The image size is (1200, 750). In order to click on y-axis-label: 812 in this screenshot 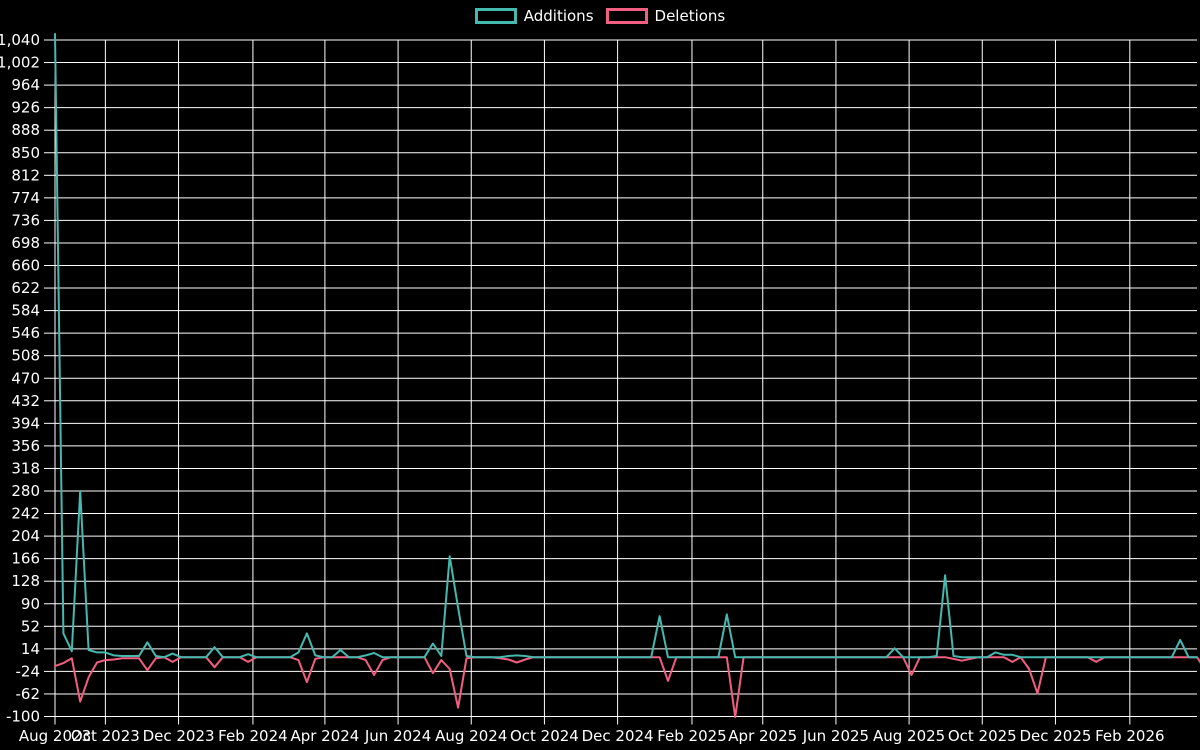, I will do `click(25, 175)`.